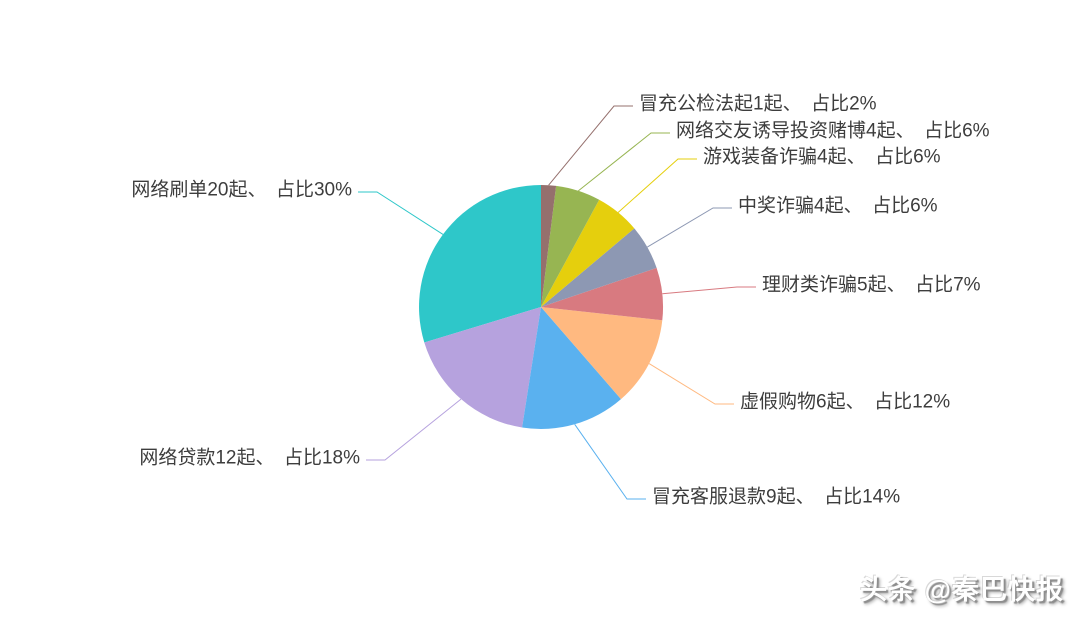 This screenshot has width=1080, height=617. What do you see at coordinates (871, 285) in the screenshot?
I see `slice-label-5: 理财类诈骗5起、 占比7%` at bounding box center [871, 285].